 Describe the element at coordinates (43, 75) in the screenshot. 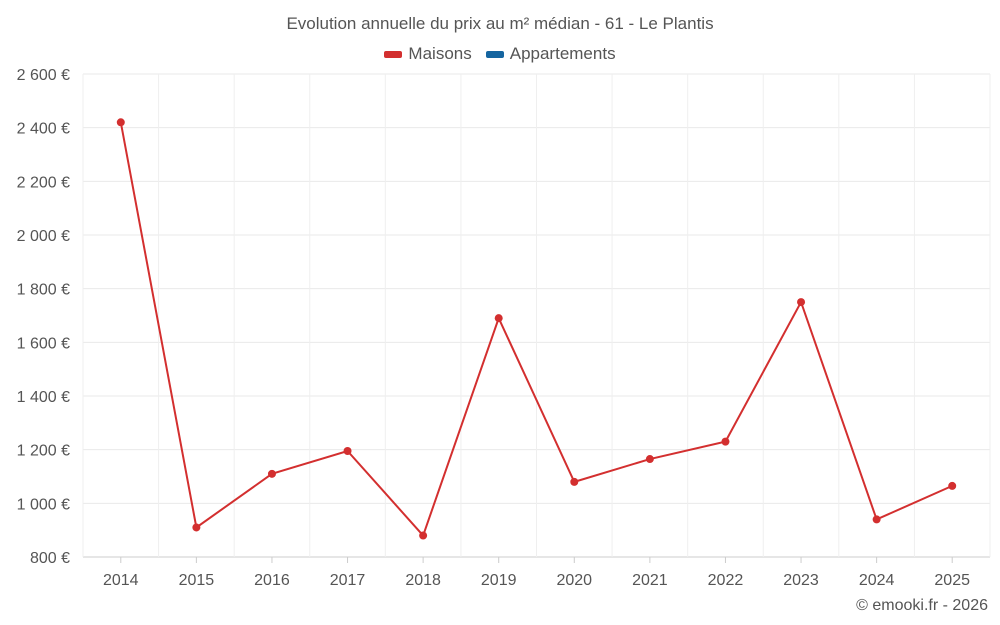

I see `y-tick-label: 2 600 €` at that location.